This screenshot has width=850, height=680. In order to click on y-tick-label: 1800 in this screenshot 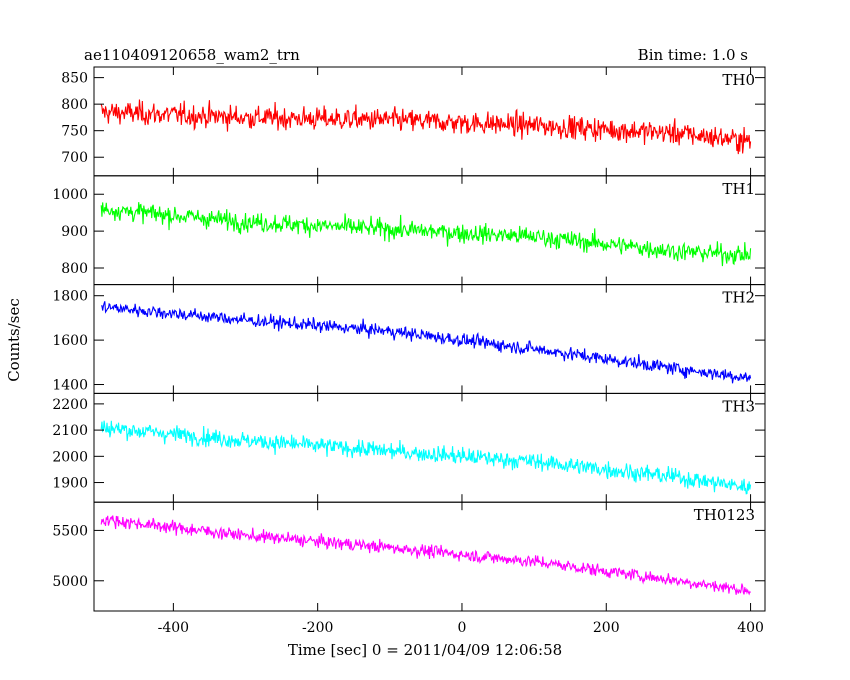, I will do `click(70, 297)`.